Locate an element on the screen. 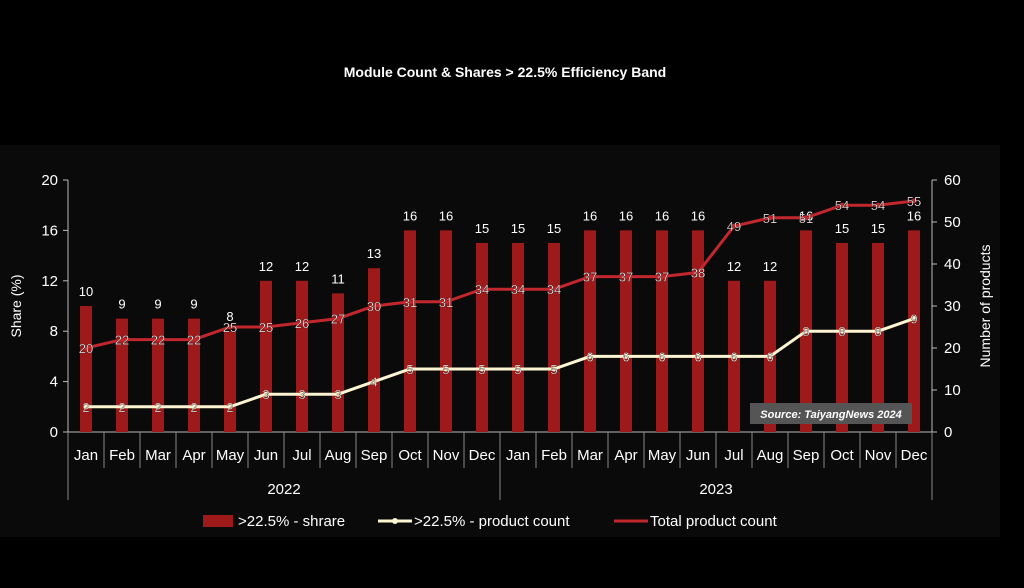 The image size is (1024, 588). x-tick-label: Dec is located at coordinates (914, 455).